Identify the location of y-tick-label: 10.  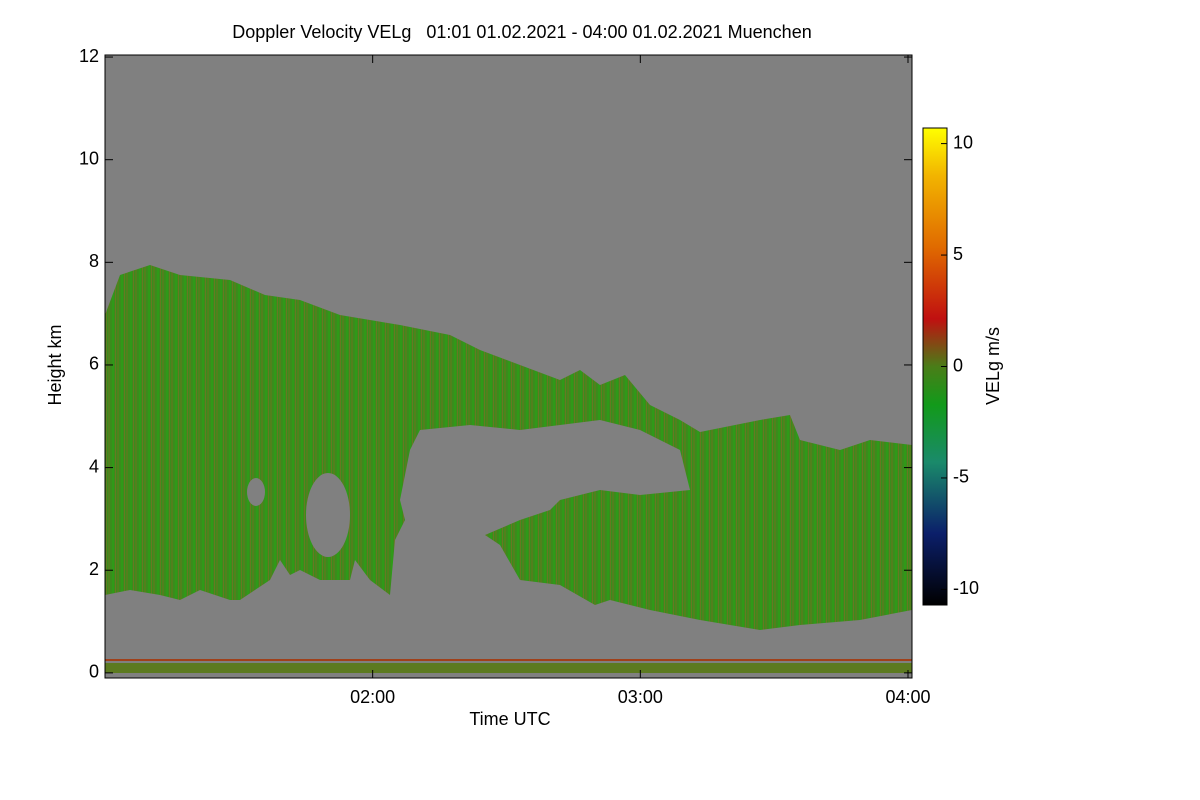
(89, 158).